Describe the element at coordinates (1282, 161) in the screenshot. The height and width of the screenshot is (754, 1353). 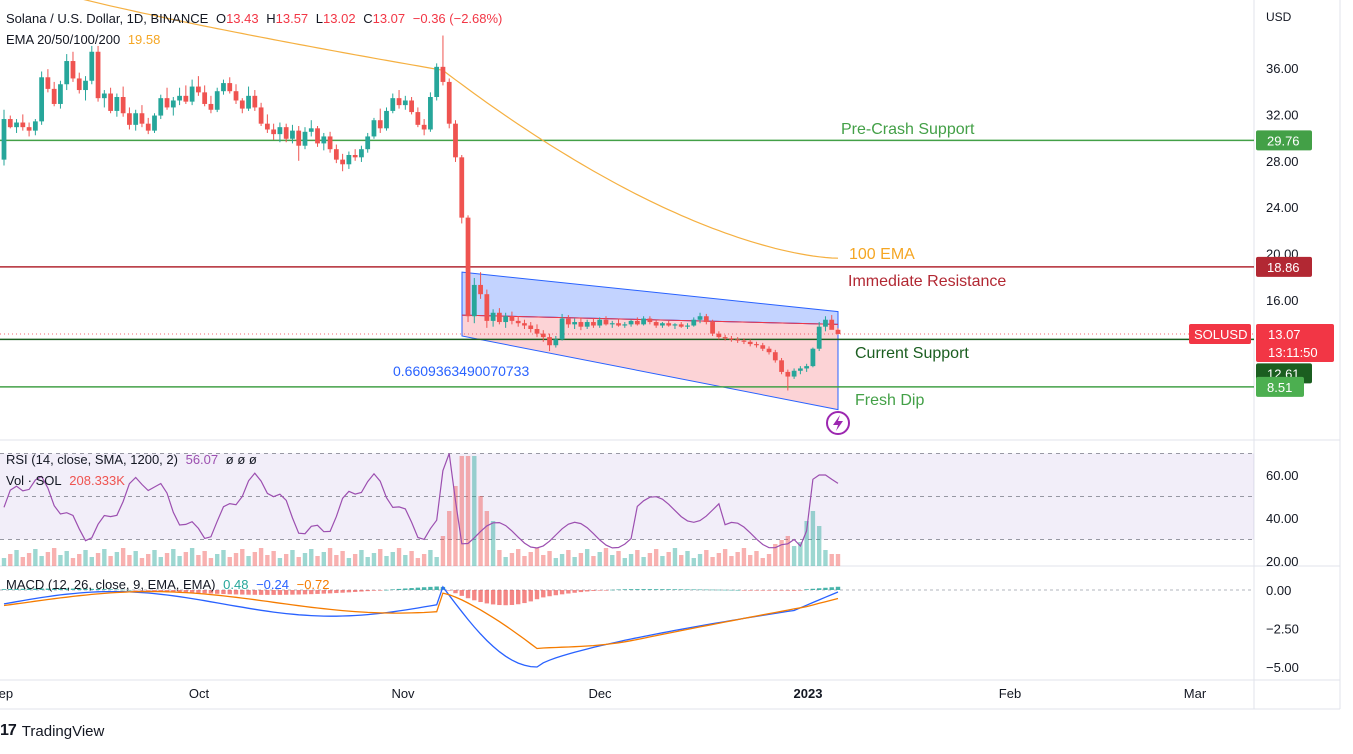
I see `price-axis-tick: 28.00` at that location.